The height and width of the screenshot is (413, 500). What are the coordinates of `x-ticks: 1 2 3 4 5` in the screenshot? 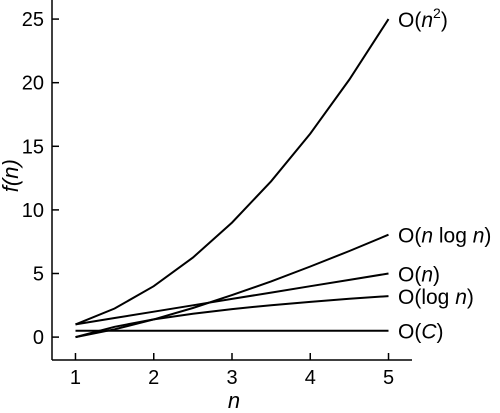 It's located at (232, 371).